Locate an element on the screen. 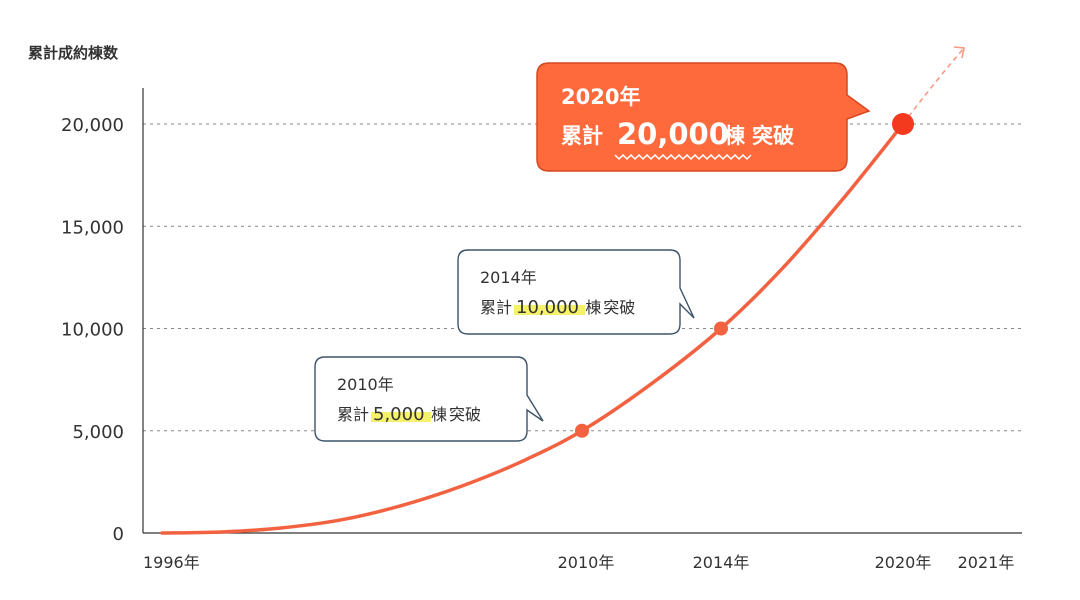  y-tick-label: 10,000 is located at coordinates (92, 330).